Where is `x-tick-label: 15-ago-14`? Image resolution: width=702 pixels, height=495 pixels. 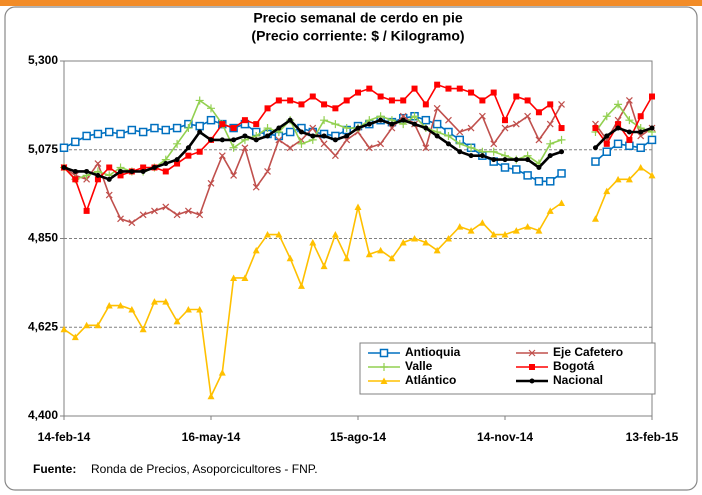 x-tick-label: 15-ago-14 is located at coordinates (358, 437).